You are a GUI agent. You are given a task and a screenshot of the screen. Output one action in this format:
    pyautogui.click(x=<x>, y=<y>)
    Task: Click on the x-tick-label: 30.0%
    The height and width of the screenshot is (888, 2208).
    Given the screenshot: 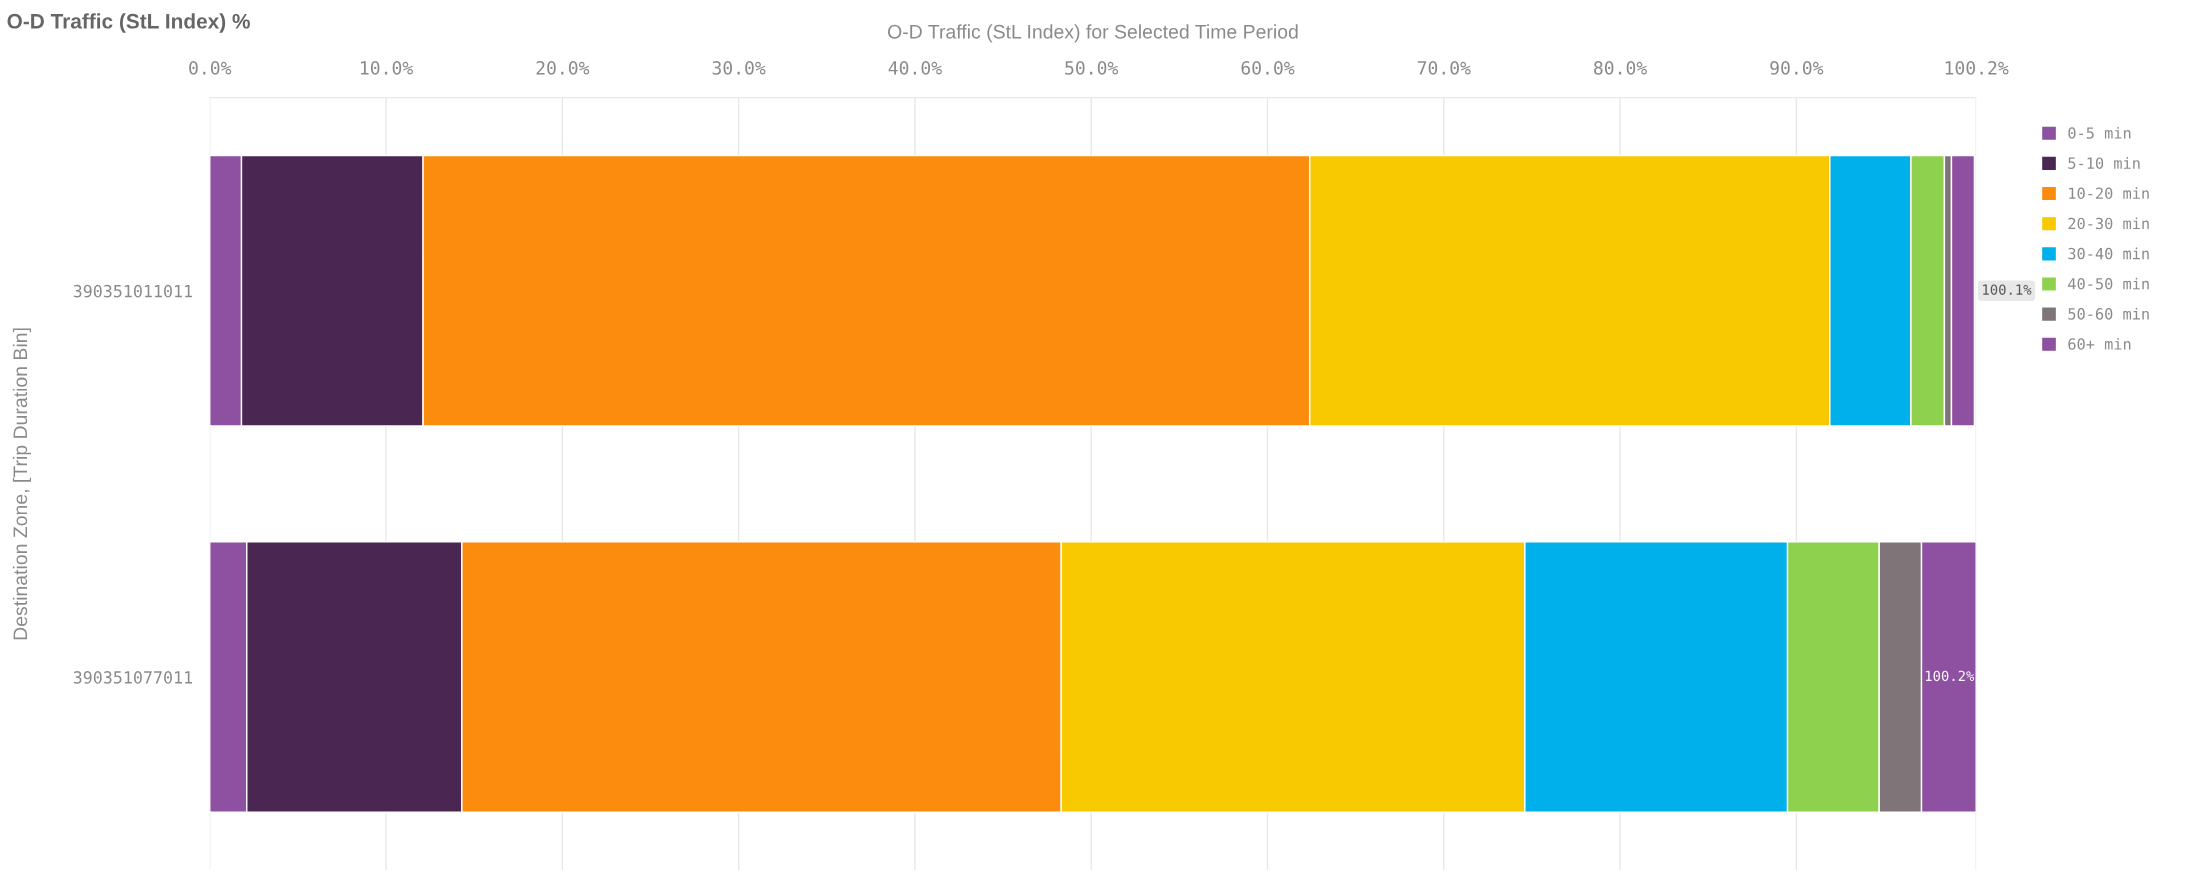 What is the action you would take?
    pyautogui.click(x=739, y=68)
    